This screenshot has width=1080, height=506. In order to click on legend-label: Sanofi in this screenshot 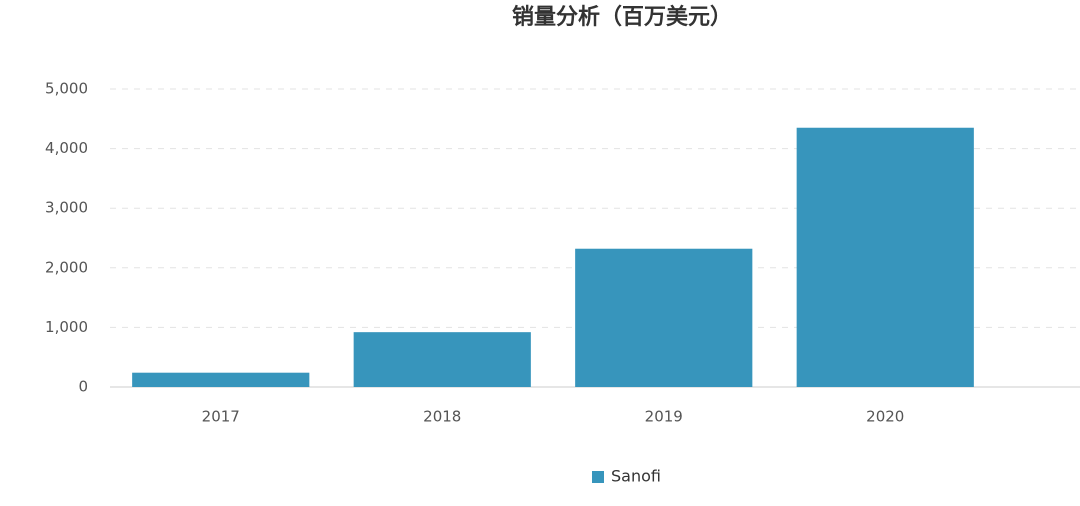, I will do `click(636, 476)`.